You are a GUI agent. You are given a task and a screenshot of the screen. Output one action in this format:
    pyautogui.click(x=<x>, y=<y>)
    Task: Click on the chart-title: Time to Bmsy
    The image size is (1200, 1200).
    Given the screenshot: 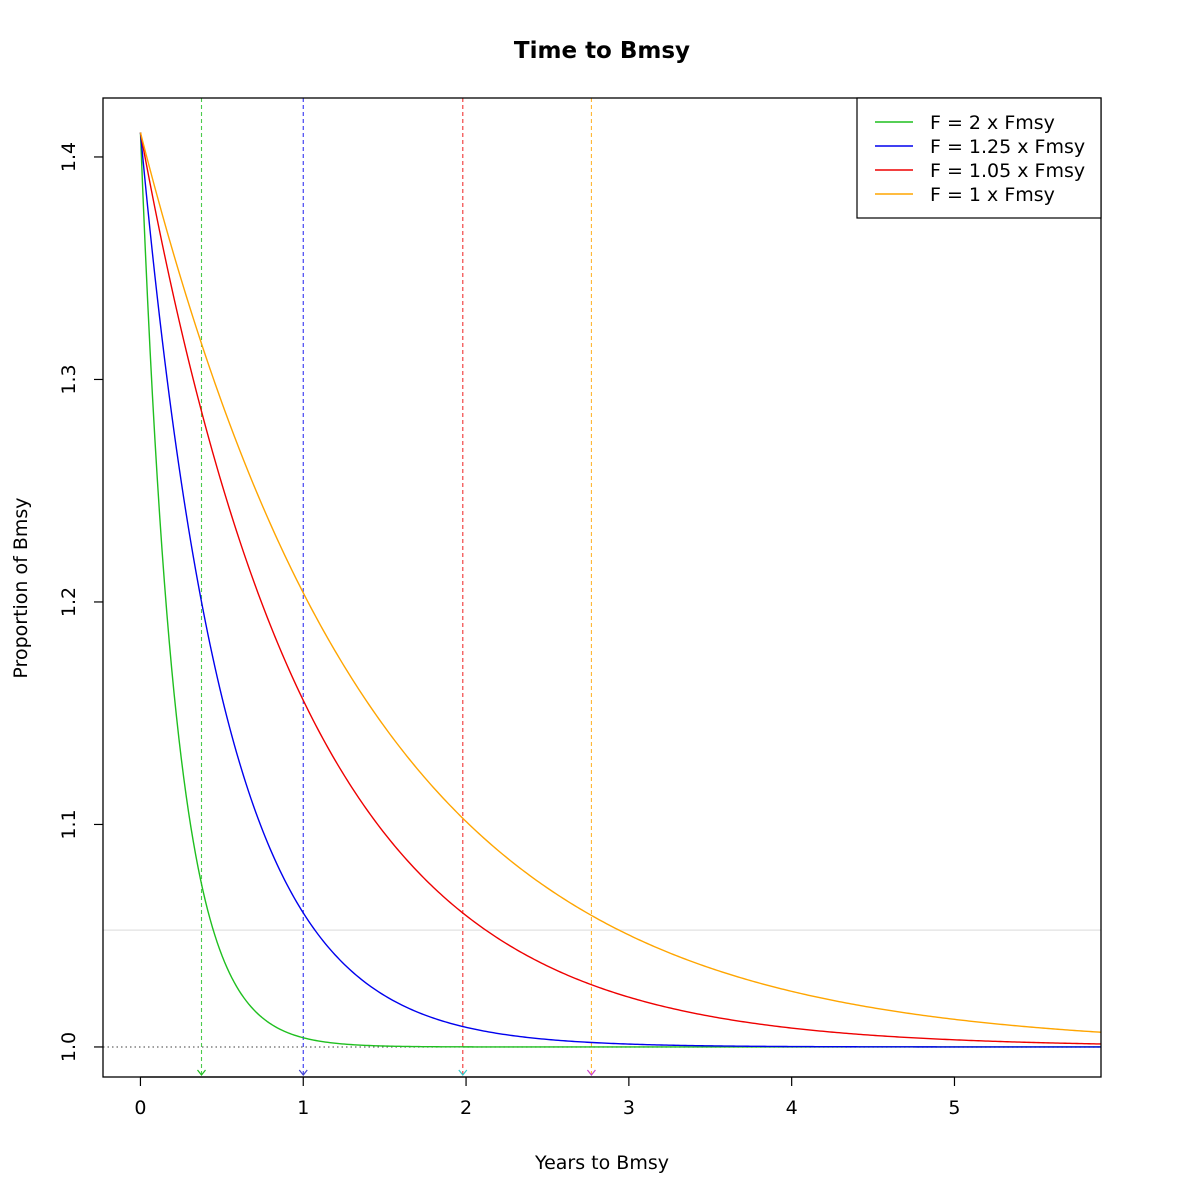 What is the action you would take?
    pyautogui.click(x=602, y=51)
    